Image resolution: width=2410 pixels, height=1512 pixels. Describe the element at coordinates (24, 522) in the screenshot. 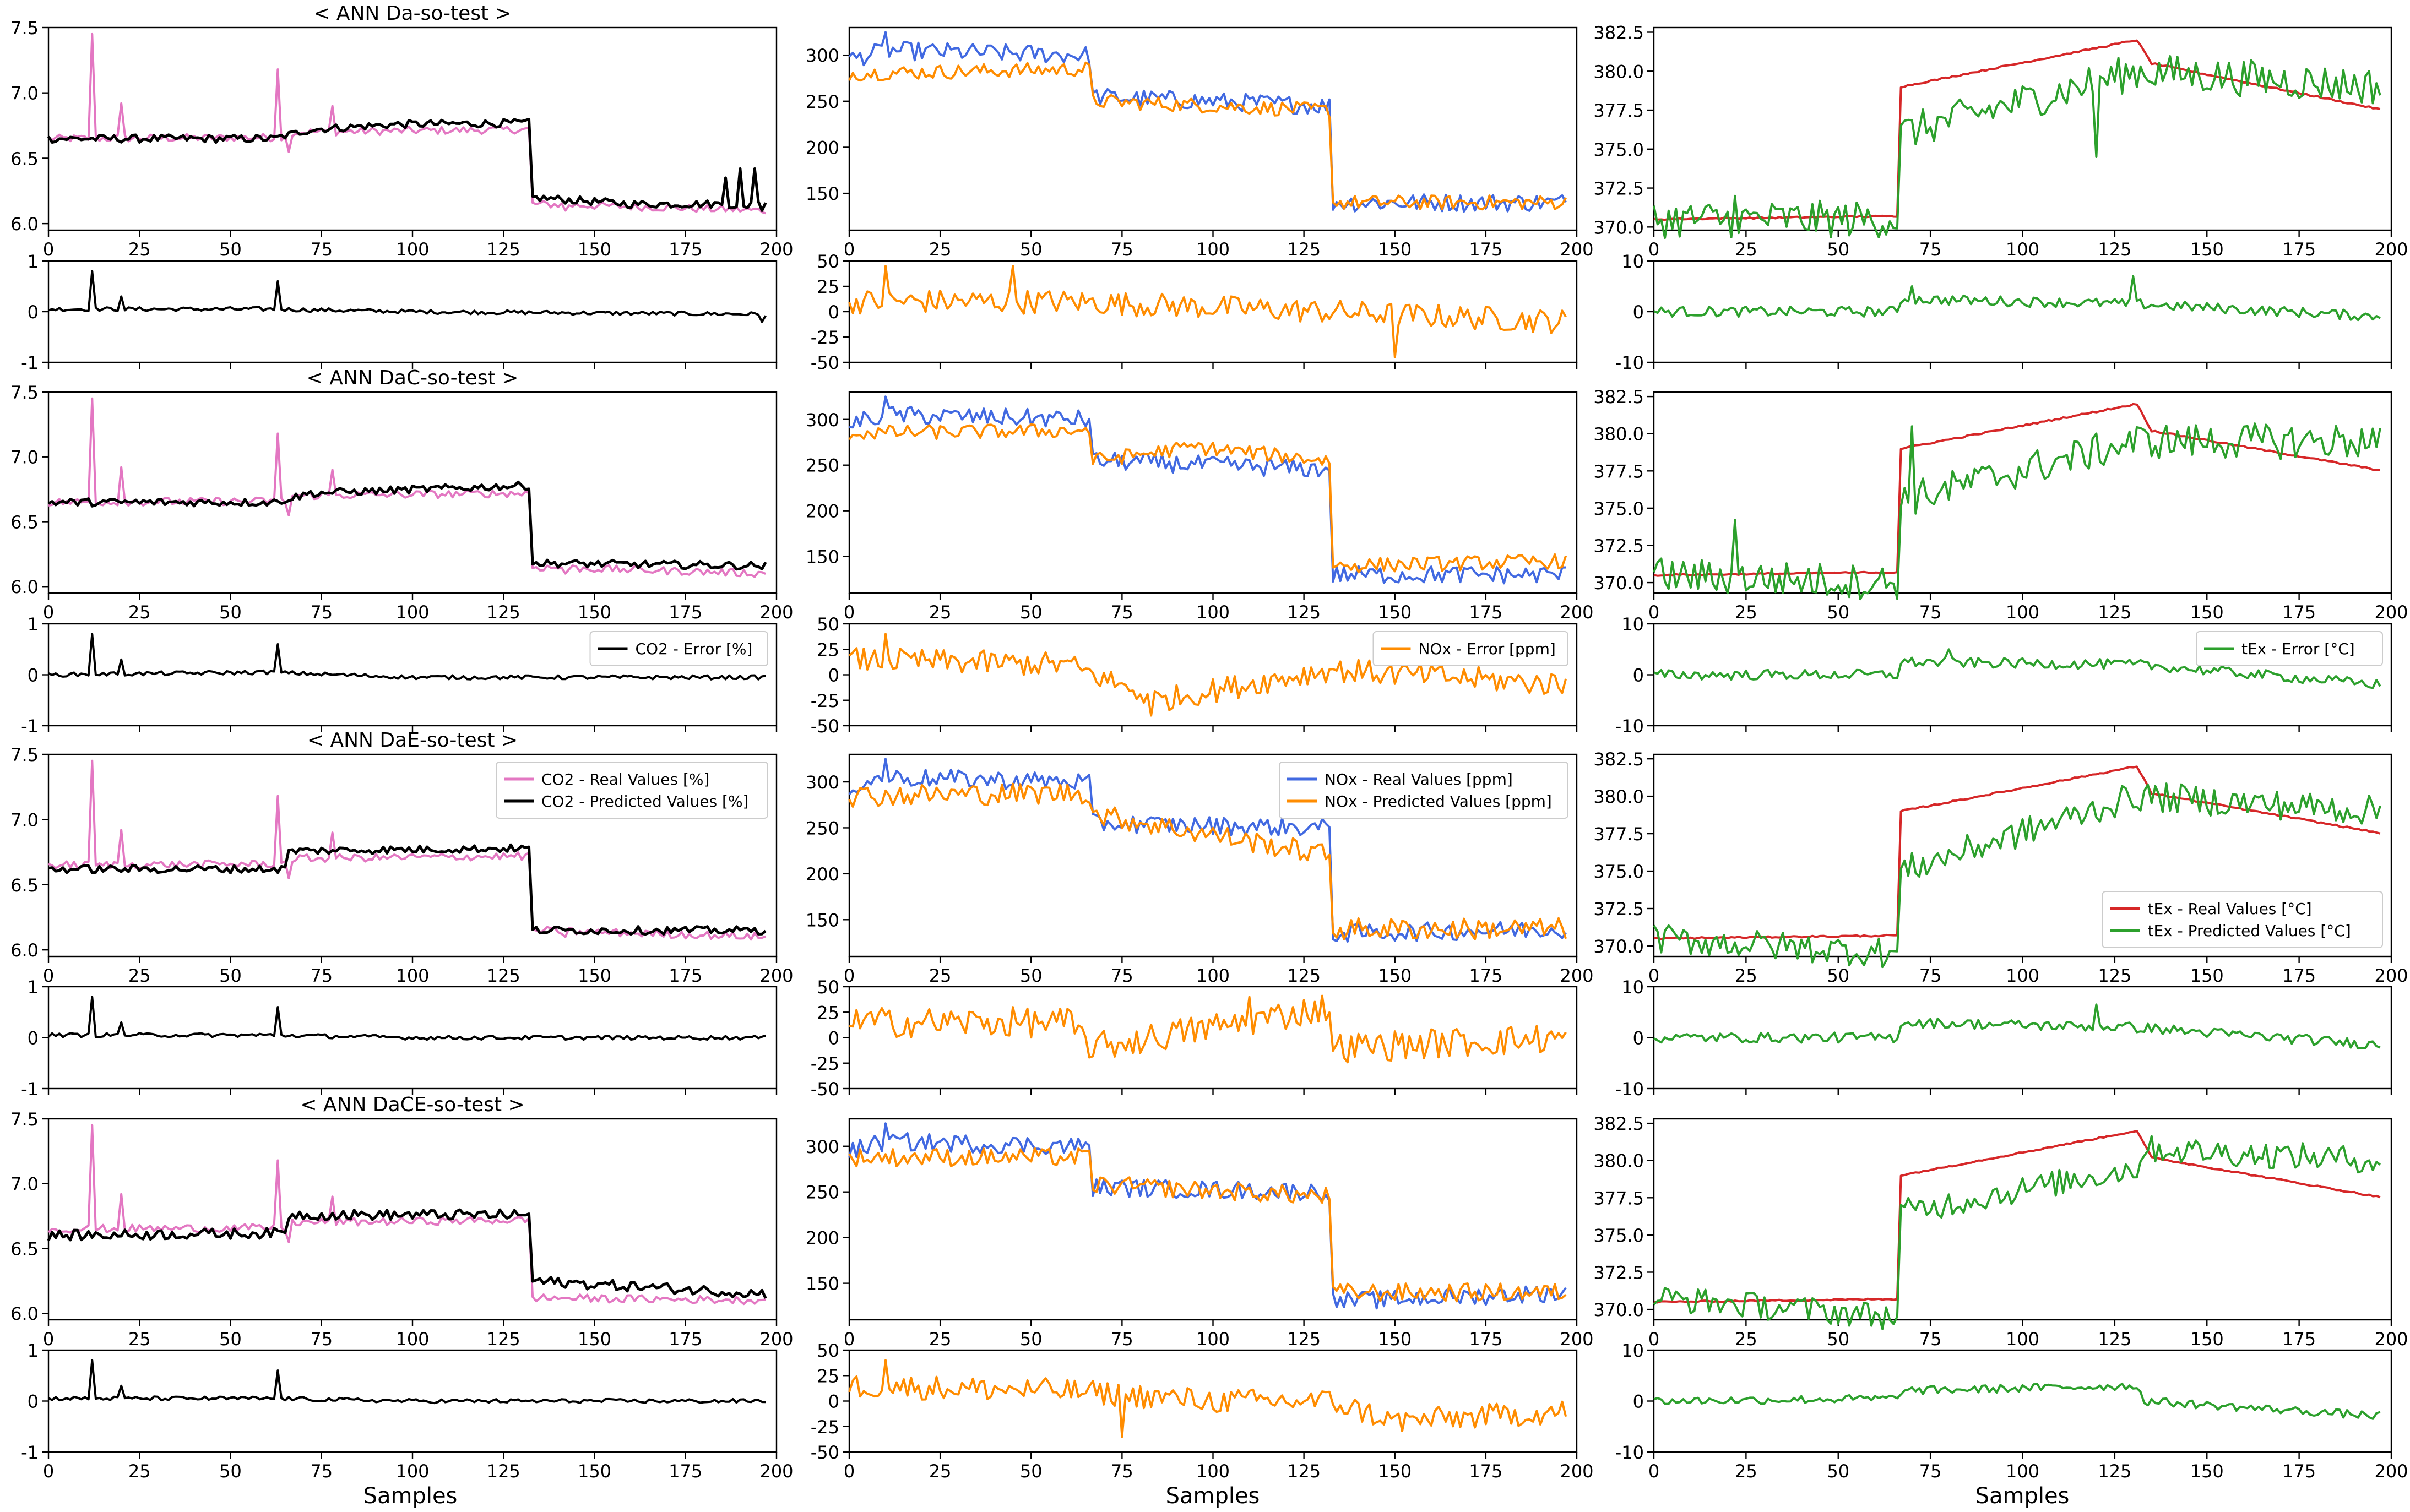

I see `y-tick-label: 6.5` at that location.